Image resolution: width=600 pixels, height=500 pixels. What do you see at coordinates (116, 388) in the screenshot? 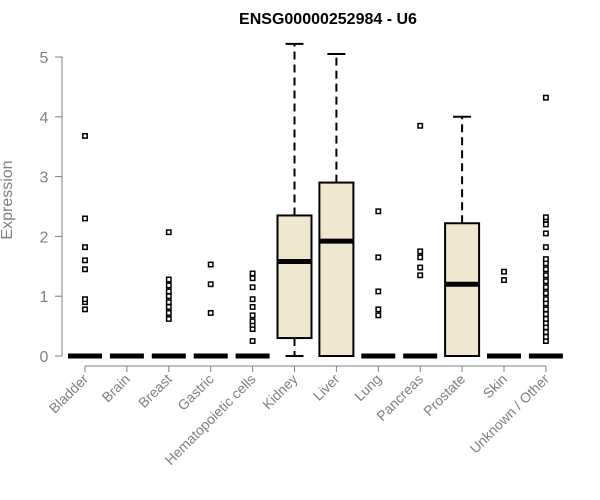
I see `x-tick-label: Brain` at bounding box center [116, 388].